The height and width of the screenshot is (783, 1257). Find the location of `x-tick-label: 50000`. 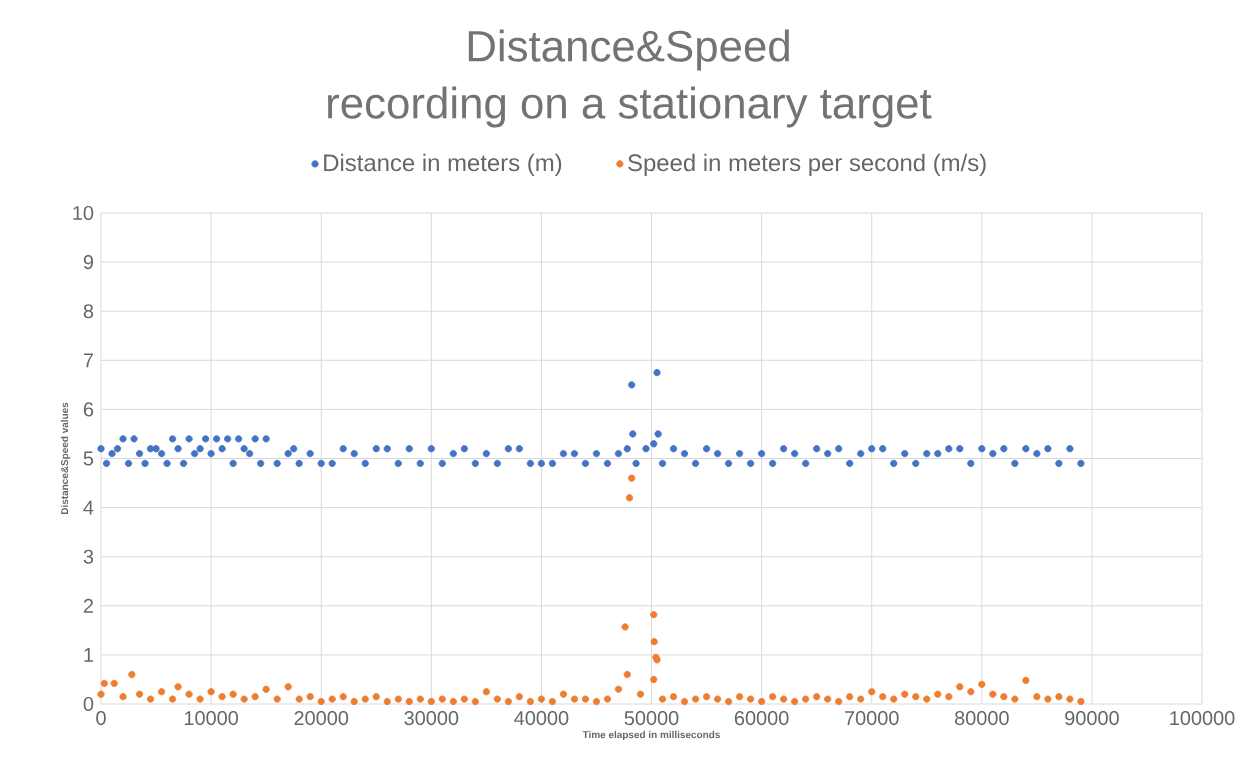

x-tick-label: 50000 is located at coordinates (651, 718).